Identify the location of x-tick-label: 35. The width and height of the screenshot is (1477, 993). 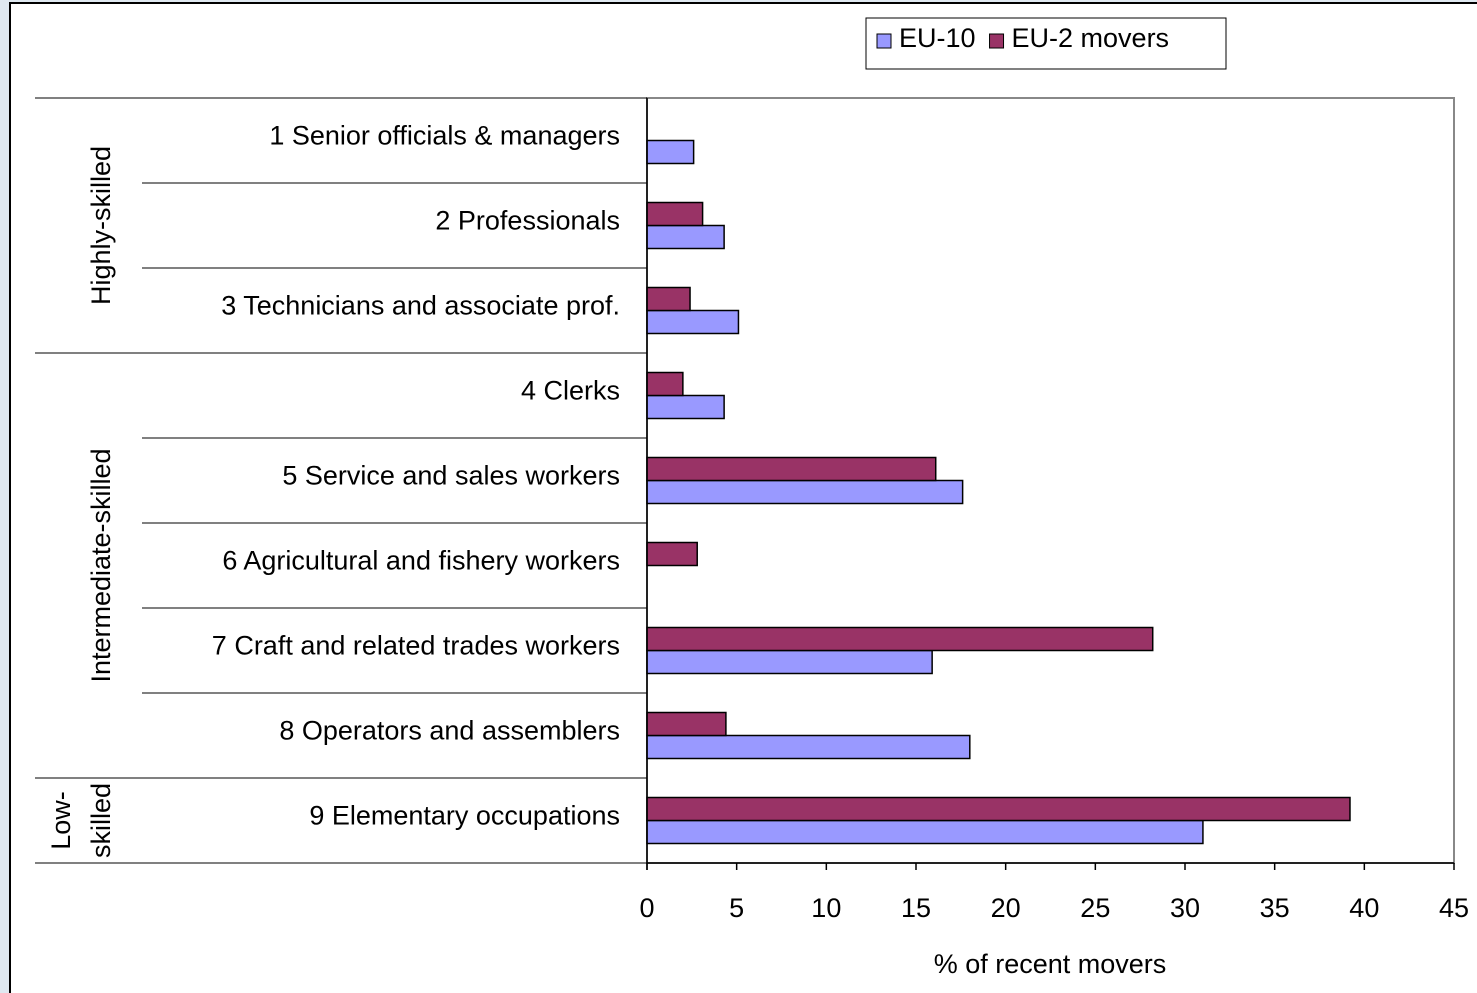
(1275, 908).